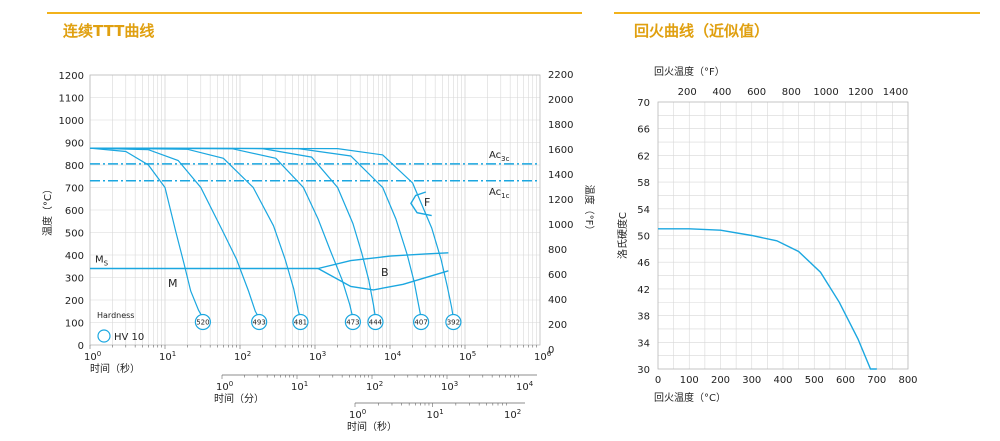  I want to click on hardness-legend-label: HV 10, so click(129, 337).